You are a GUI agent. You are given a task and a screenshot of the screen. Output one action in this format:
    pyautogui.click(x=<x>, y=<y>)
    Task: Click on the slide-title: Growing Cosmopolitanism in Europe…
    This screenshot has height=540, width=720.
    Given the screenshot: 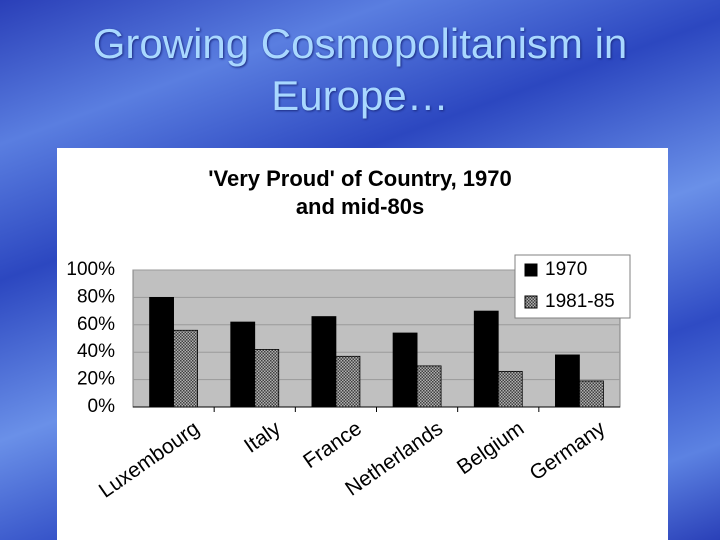 What is the action you would take?
    pyautogui.click(x=360, y=69)
    